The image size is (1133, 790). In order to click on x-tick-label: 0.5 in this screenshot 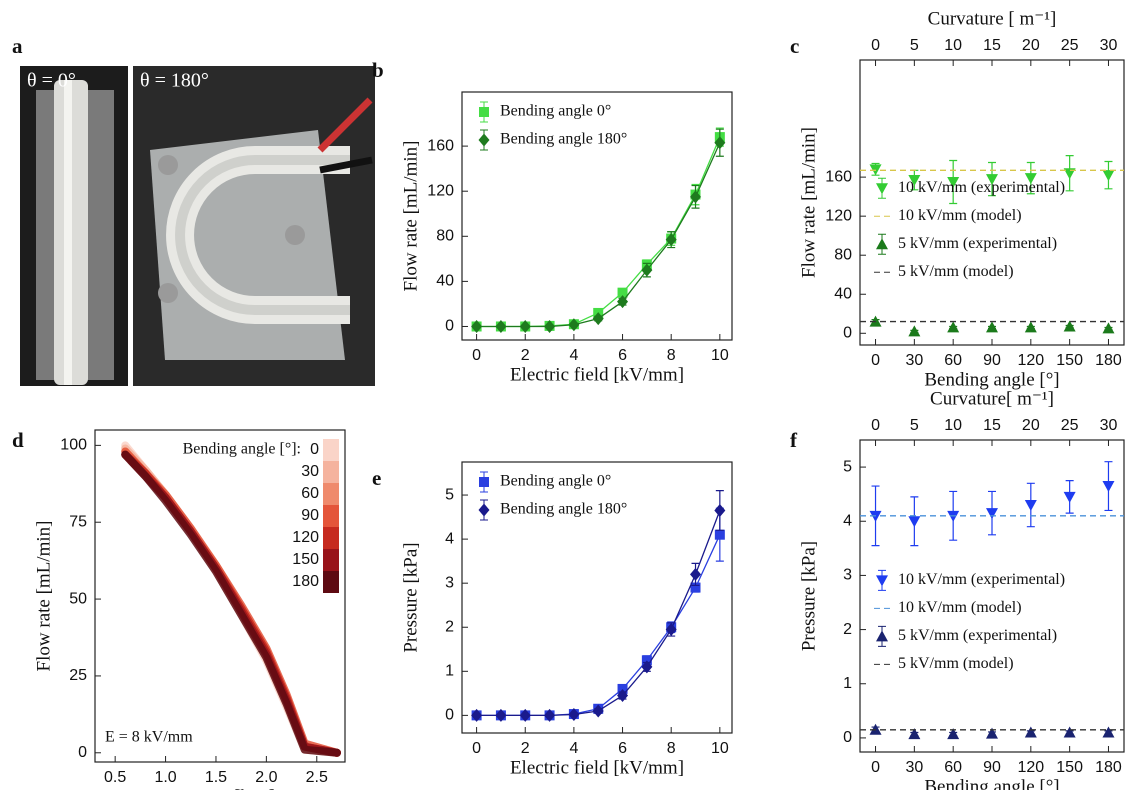, I will do `click(115, 777)`.